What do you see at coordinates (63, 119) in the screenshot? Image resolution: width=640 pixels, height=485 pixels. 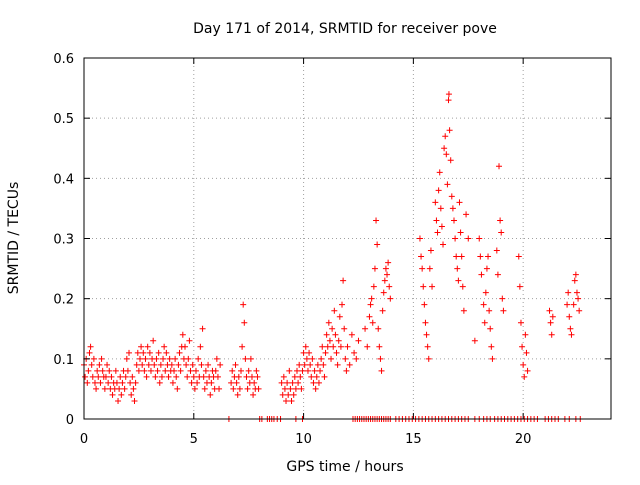 I see `y-tick-label: 0.5` at bounding box center [63, 119].